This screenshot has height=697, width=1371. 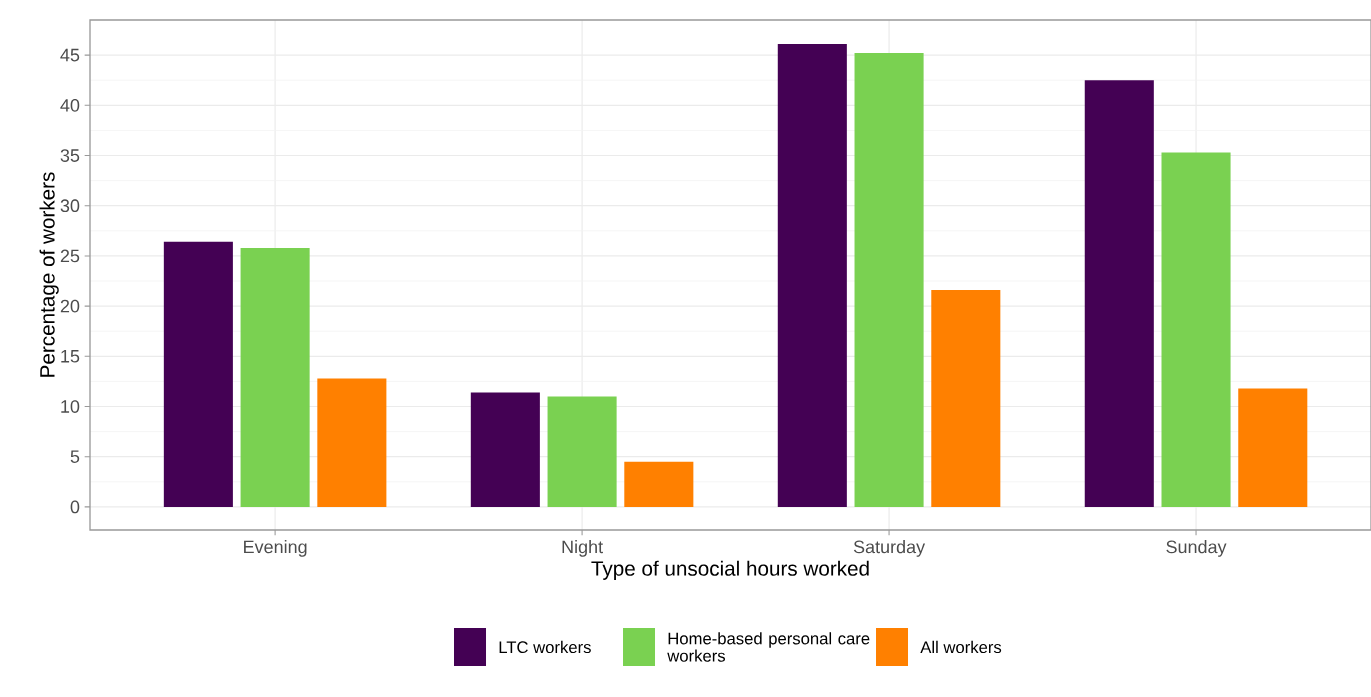 I want to click on x-tick-label: Evening, so click(x=275, y=548).